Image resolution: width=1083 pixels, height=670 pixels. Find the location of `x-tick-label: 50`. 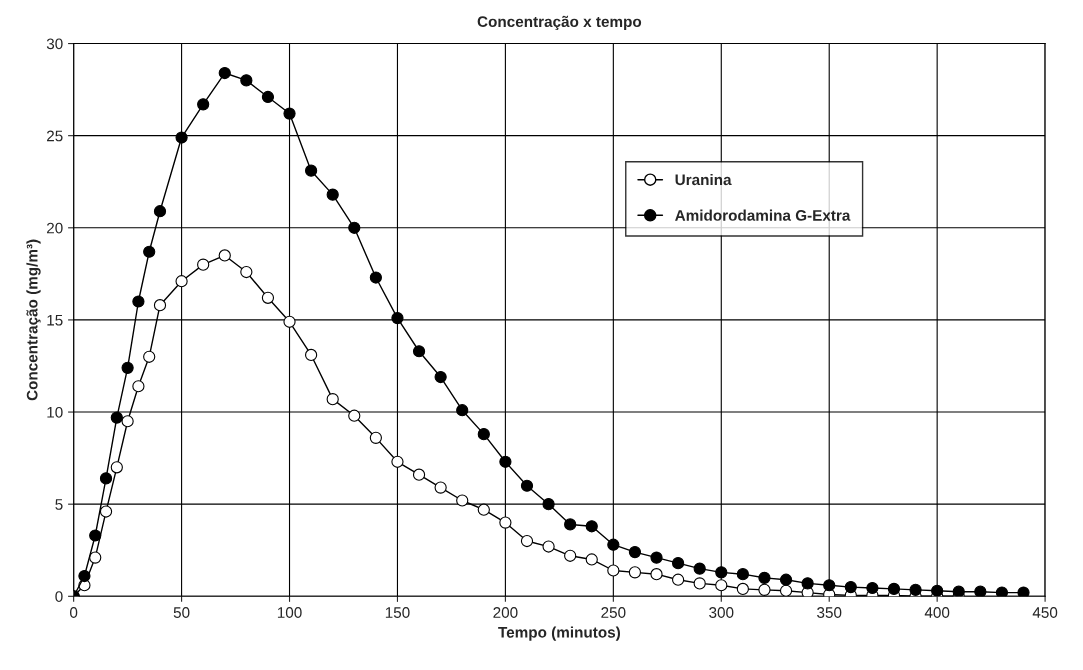

x-tick-label: 50 is located at coordinates (181, 612).